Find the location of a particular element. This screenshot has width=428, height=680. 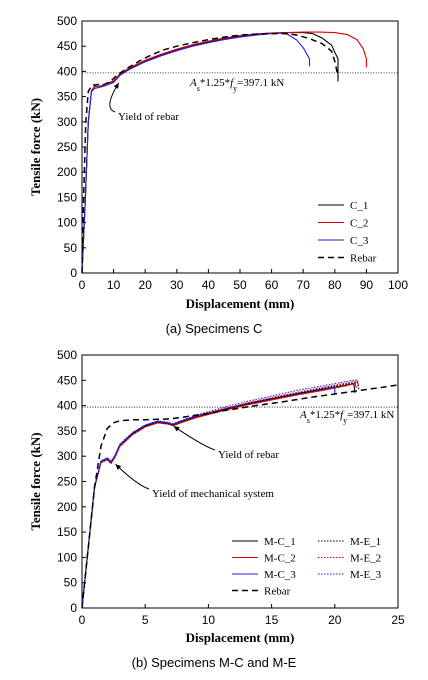

legend-label: M-E_1 is located at coordinates (365, 542).